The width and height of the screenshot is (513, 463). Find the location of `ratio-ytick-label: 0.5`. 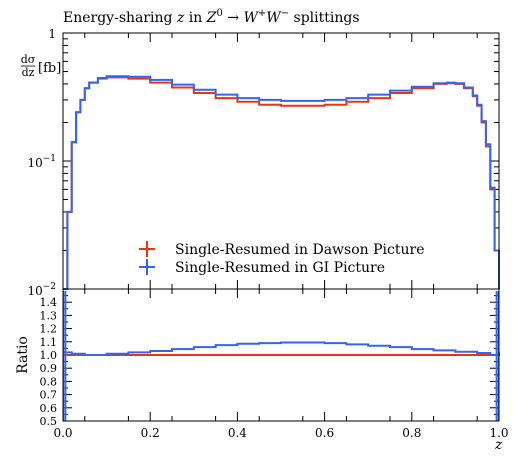

ratio-ytick-label: 0.5 is located at coordinates (49, 421).